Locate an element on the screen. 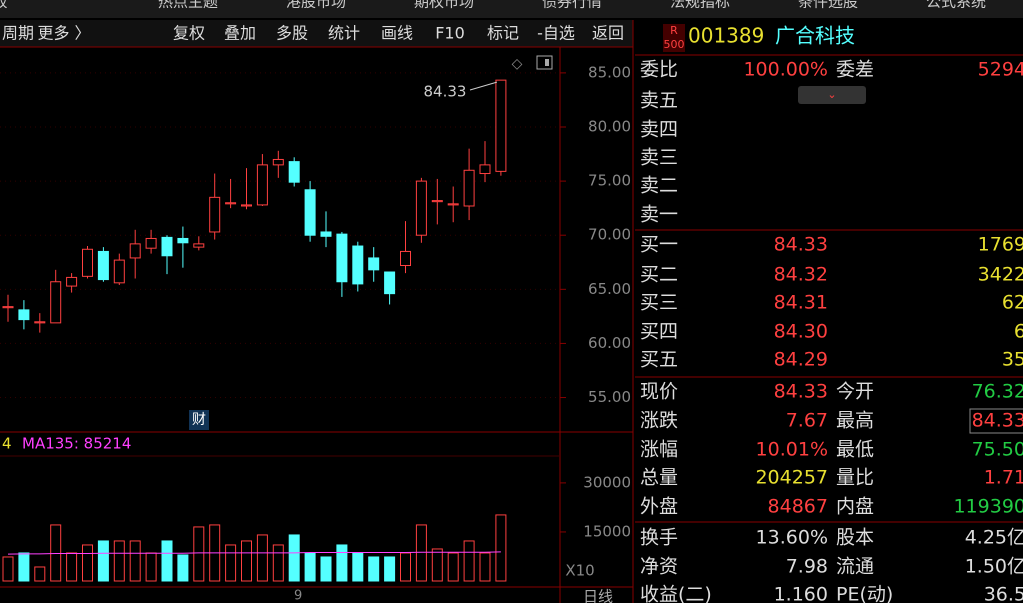 The image size is (1023, 603). quote-cell: 5294 is located at coordinates (1000, 70).